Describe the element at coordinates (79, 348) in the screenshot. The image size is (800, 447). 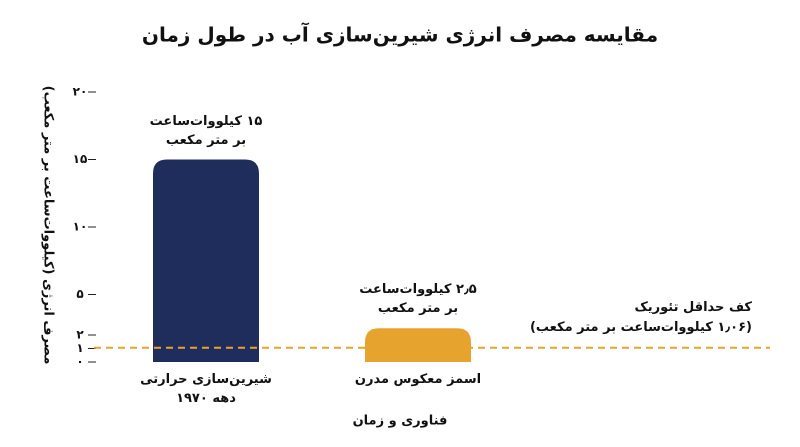
I see `y-tick-label: ۱` at that location.